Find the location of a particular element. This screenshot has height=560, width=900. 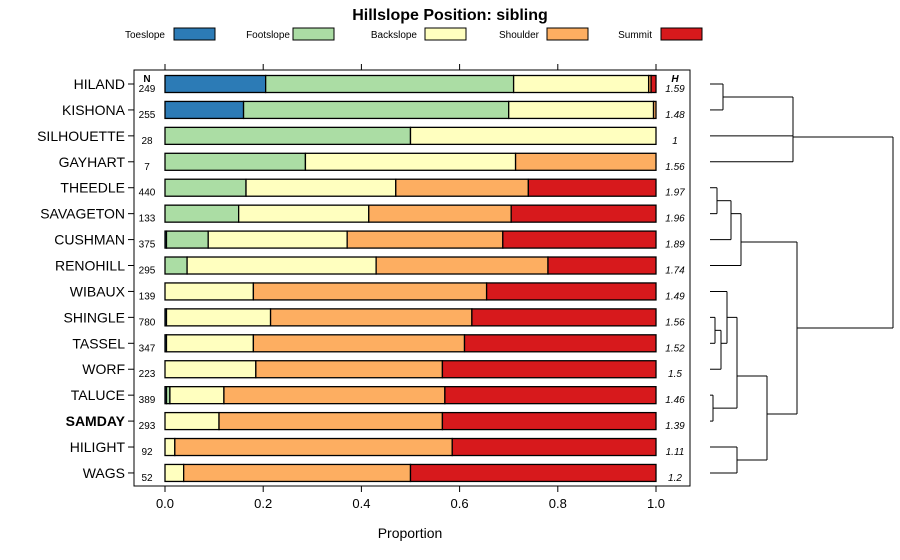

legend-label-shoulder: Shoulder is located at coordinates (519, 35).